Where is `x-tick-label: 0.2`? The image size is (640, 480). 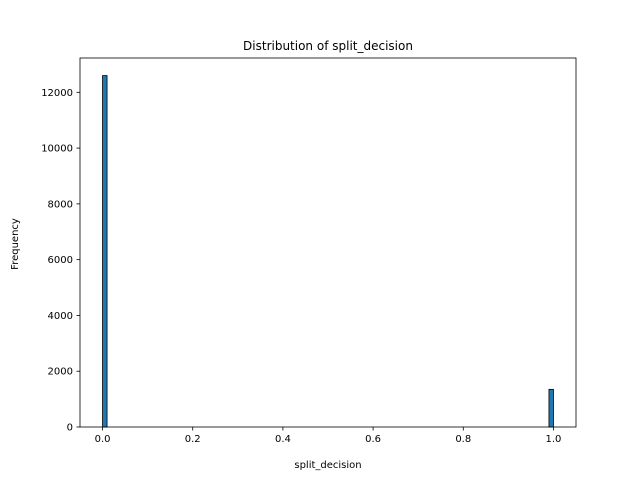 x-tick-label: 0.2 is located at coordinates (193, 439).